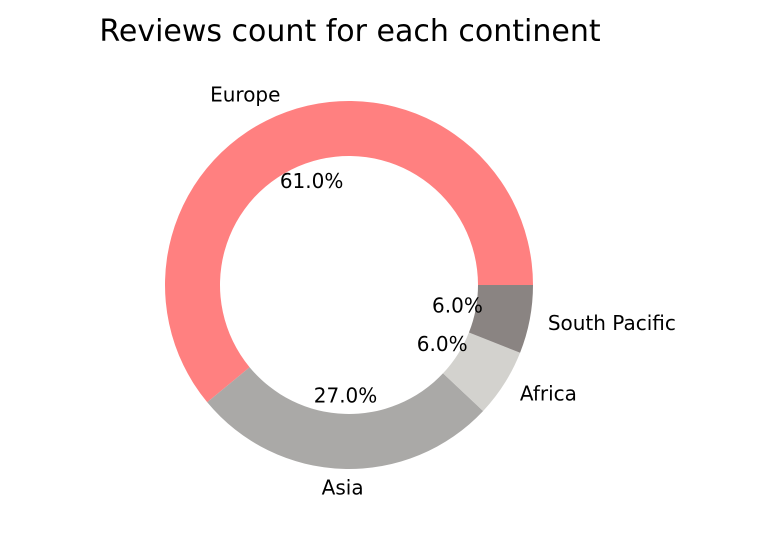 The width and height of the screenshot is (764, 534). I want to click on percent-label: 61.0%, so click(312, 181).